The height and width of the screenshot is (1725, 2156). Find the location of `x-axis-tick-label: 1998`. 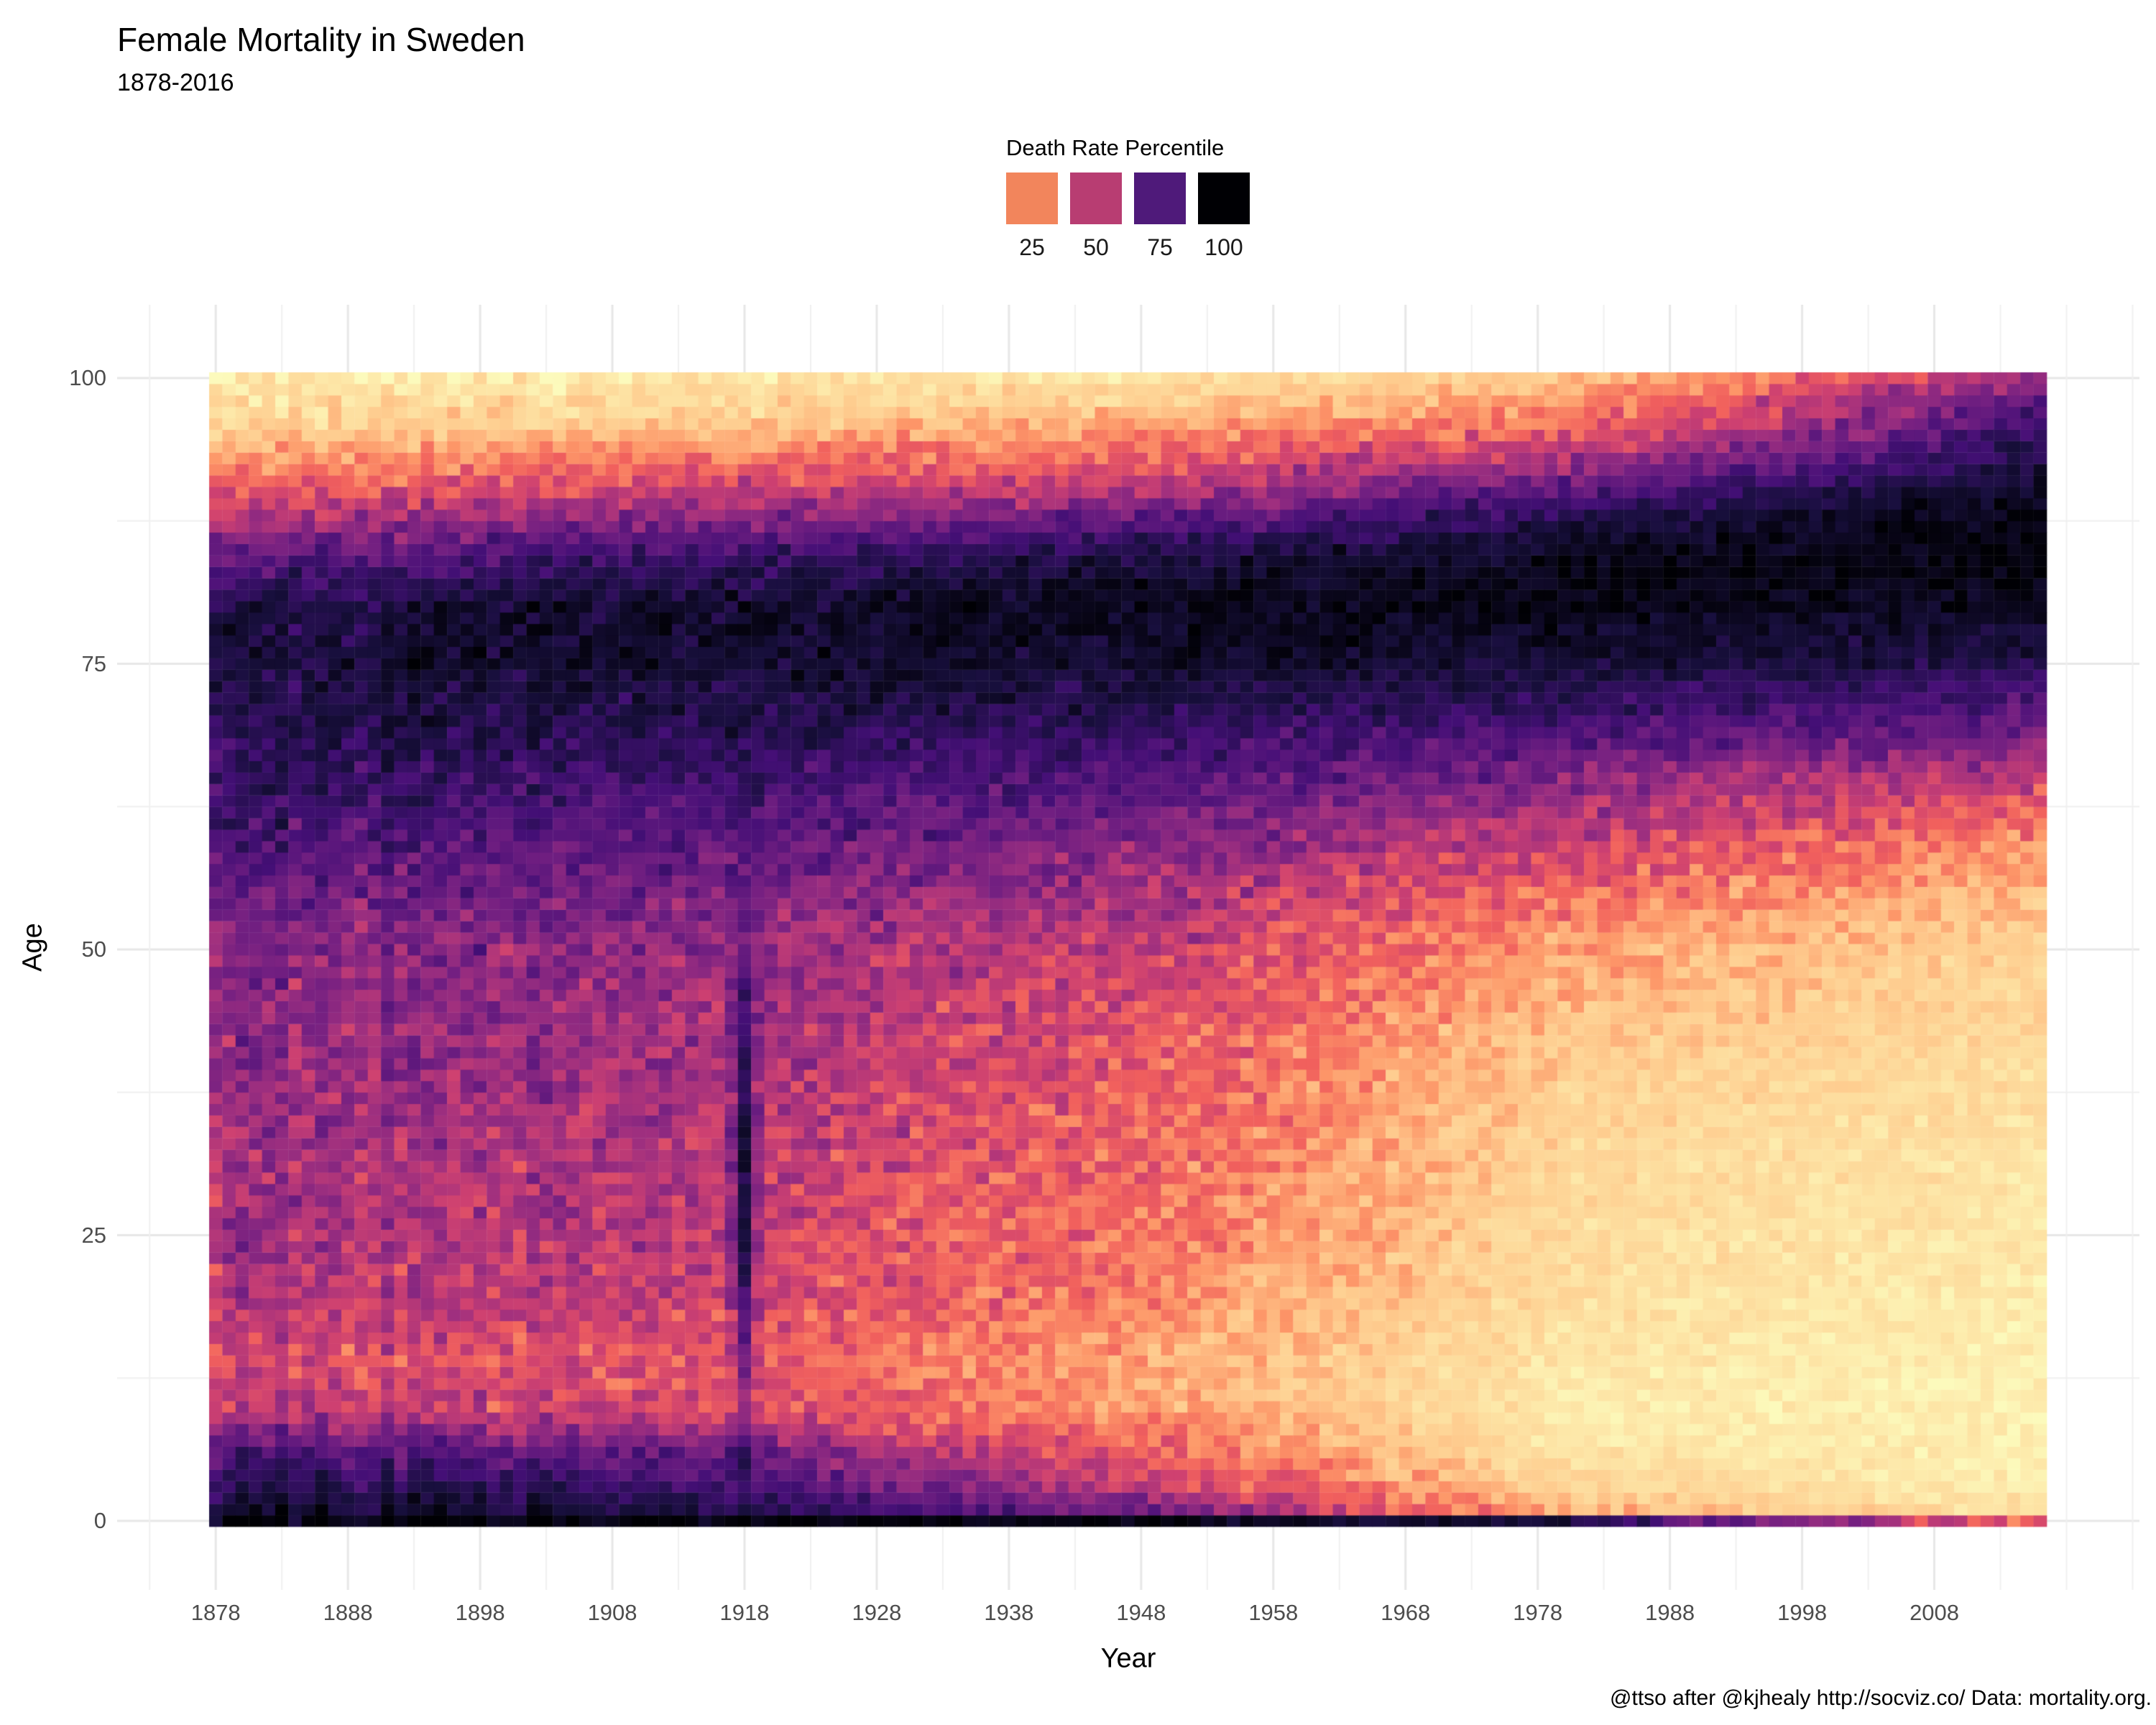

x-axis-tick-label: 1998 is located at coordinates (1803, 1612).